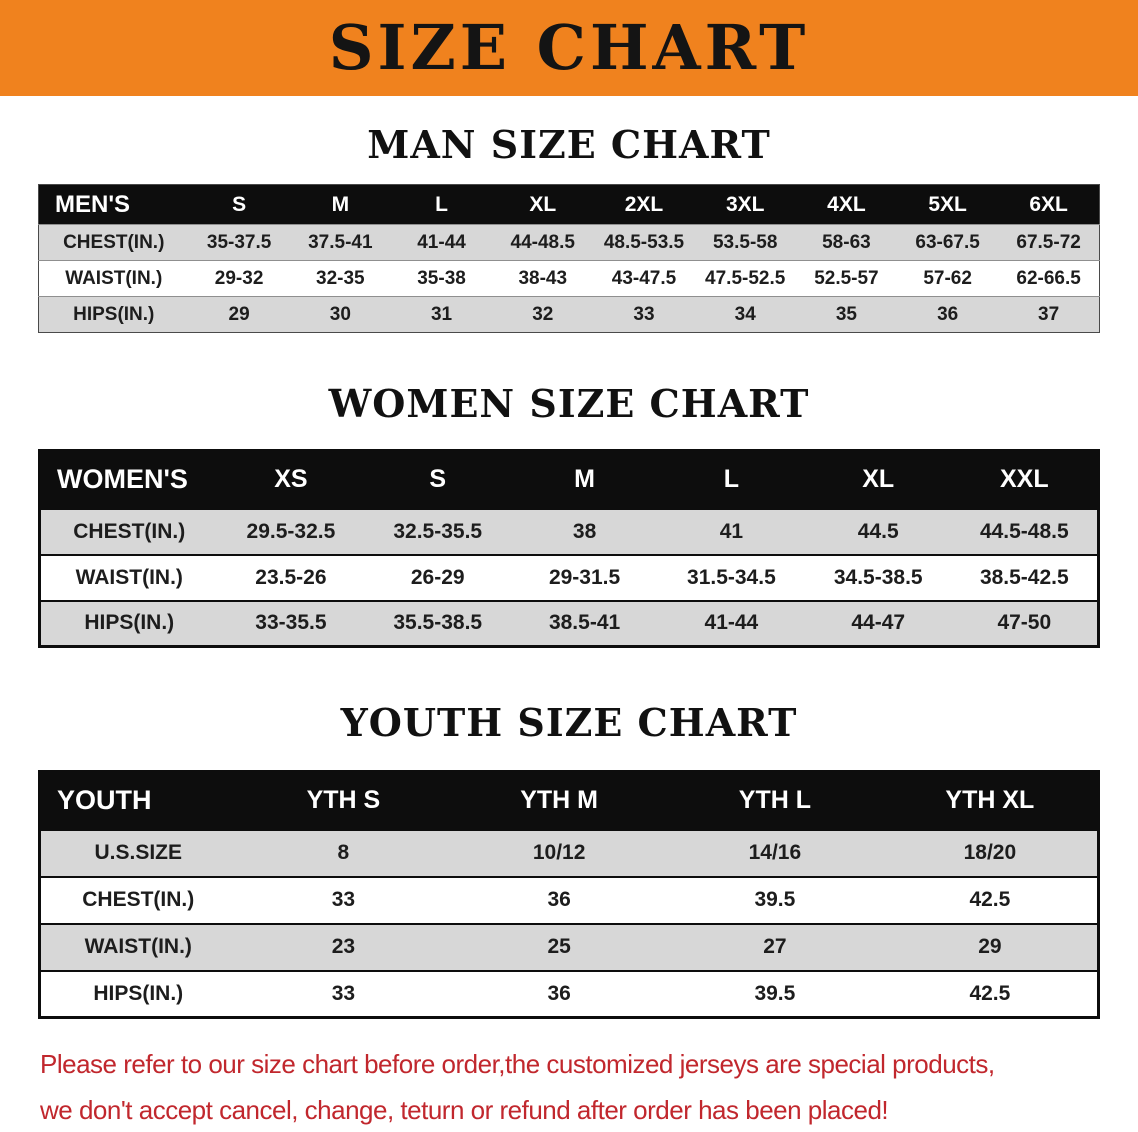 This screenshot has width=1138, height=1132. What do you see at coordinates (878, 623) in the screenshot?
I see `size-value-cell: 44-47` at bounding box center [878, 623].